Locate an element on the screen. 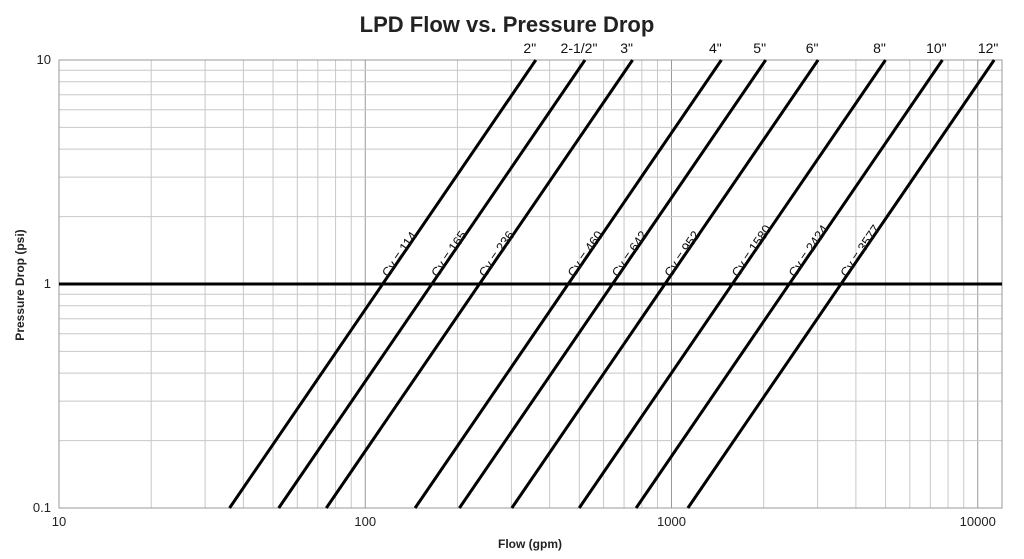  series-size-label: 2-1/2" is located at coordinates (579, 48).